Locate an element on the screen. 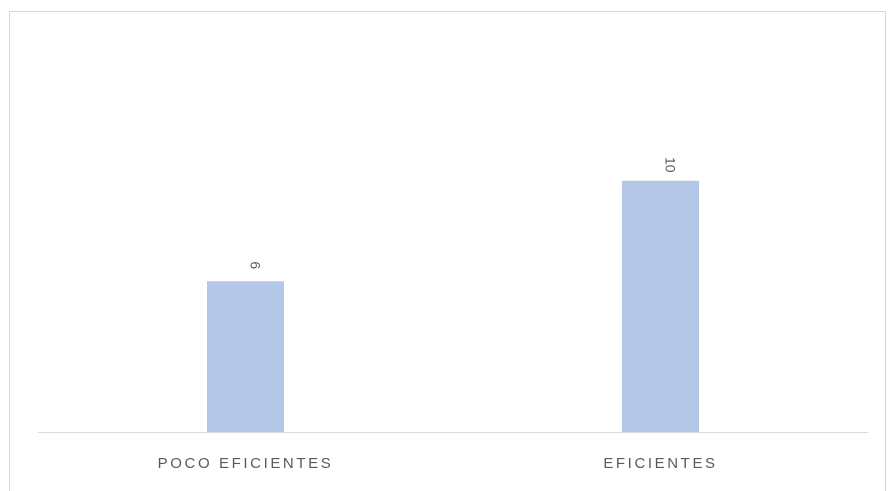 Image resolution: width=888 pixels, height=491 pixels. category-label-2: EFICIENTES is located at coordinates (660, 463).